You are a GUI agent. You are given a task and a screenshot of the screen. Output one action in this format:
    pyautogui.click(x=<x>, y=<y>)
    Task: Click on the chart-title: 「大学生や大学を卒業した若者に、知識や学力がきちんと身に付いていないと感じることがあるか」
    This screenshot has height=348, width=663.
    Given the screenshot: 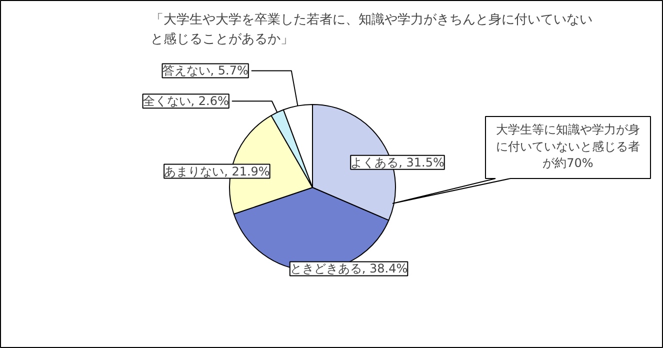 What is the action you would take?
    pyautogui.click(x=371, y=29)
    